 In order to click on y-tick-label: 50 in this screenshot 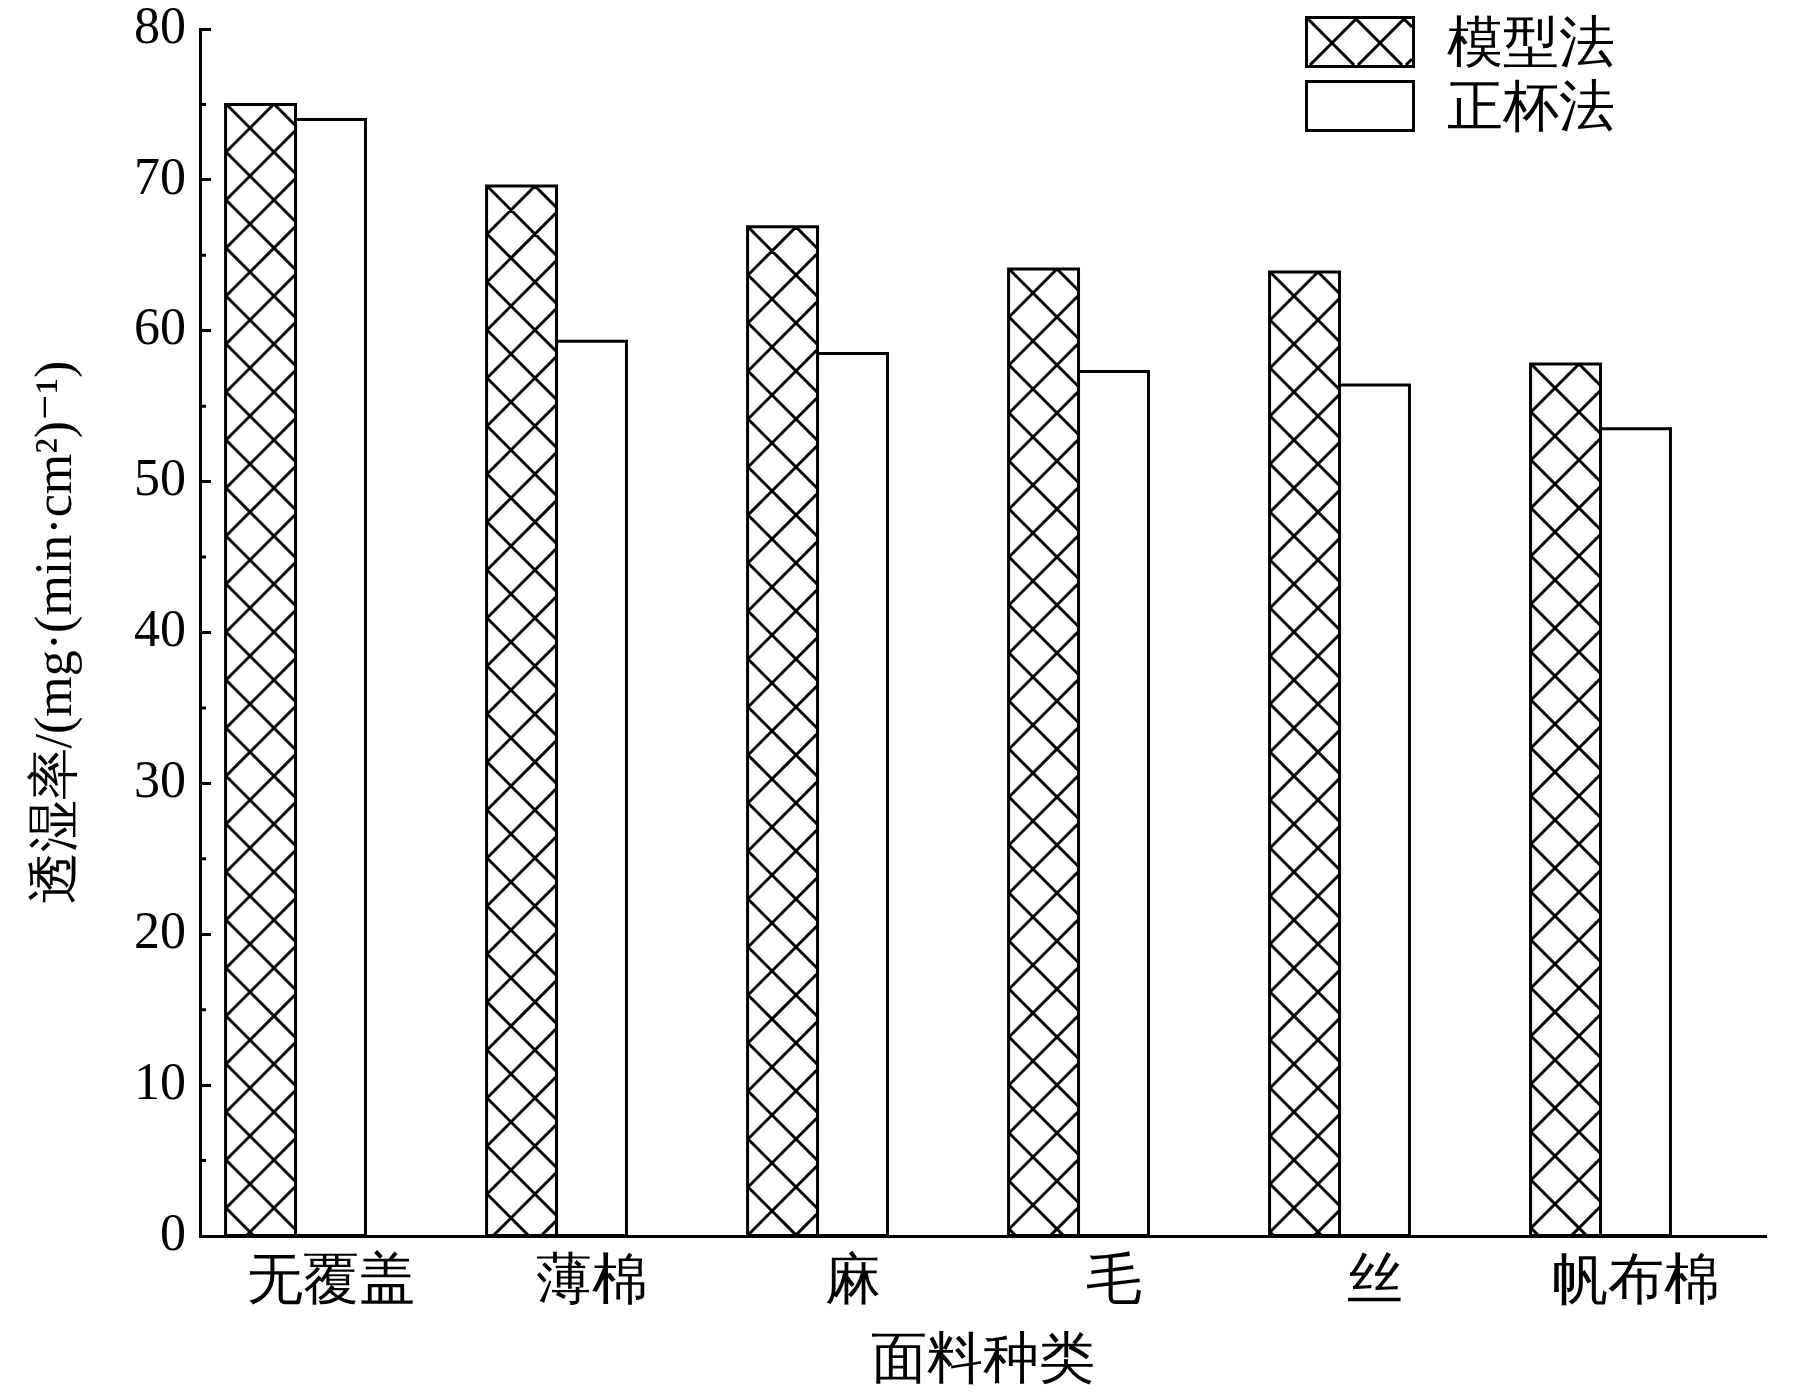, I will do `click(160, 478)`.